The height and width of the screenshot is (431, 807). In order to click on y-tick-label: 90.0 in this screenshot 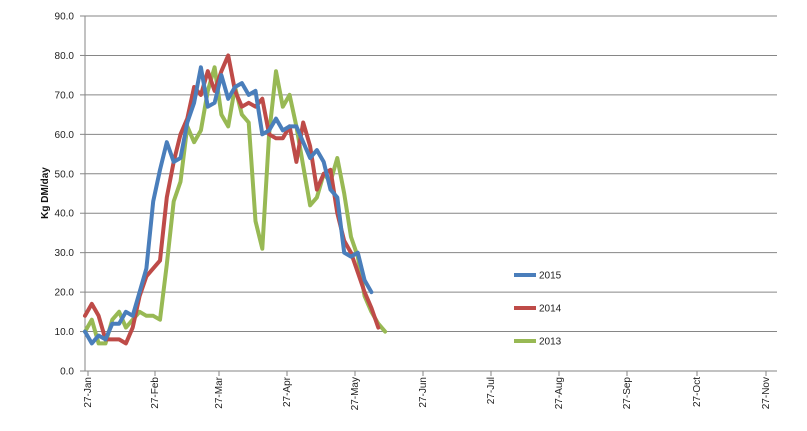, I will do `click(65, 17)`.